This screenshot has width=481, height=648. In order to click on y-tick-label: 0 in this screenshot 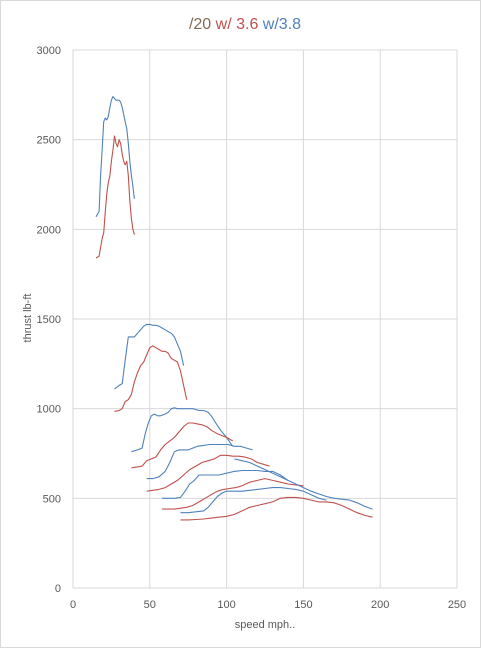, I will do `click(58, 589)`.